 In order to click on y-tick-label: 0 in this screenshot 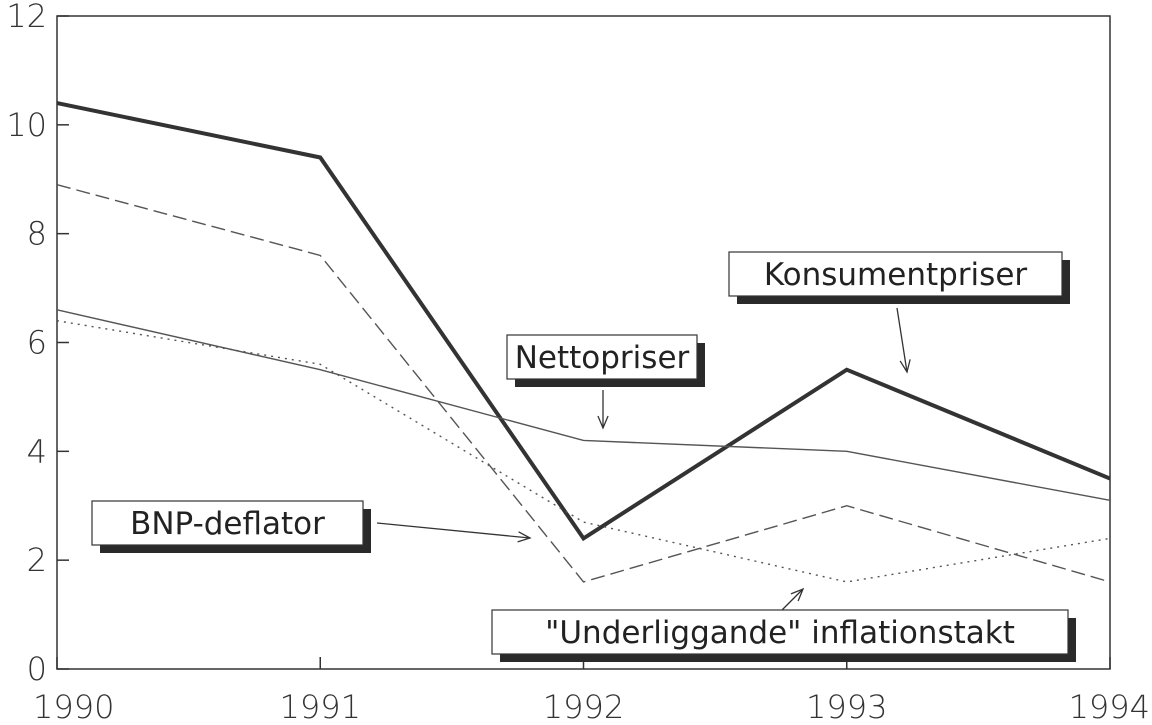, I will do `click(37, 669)`.